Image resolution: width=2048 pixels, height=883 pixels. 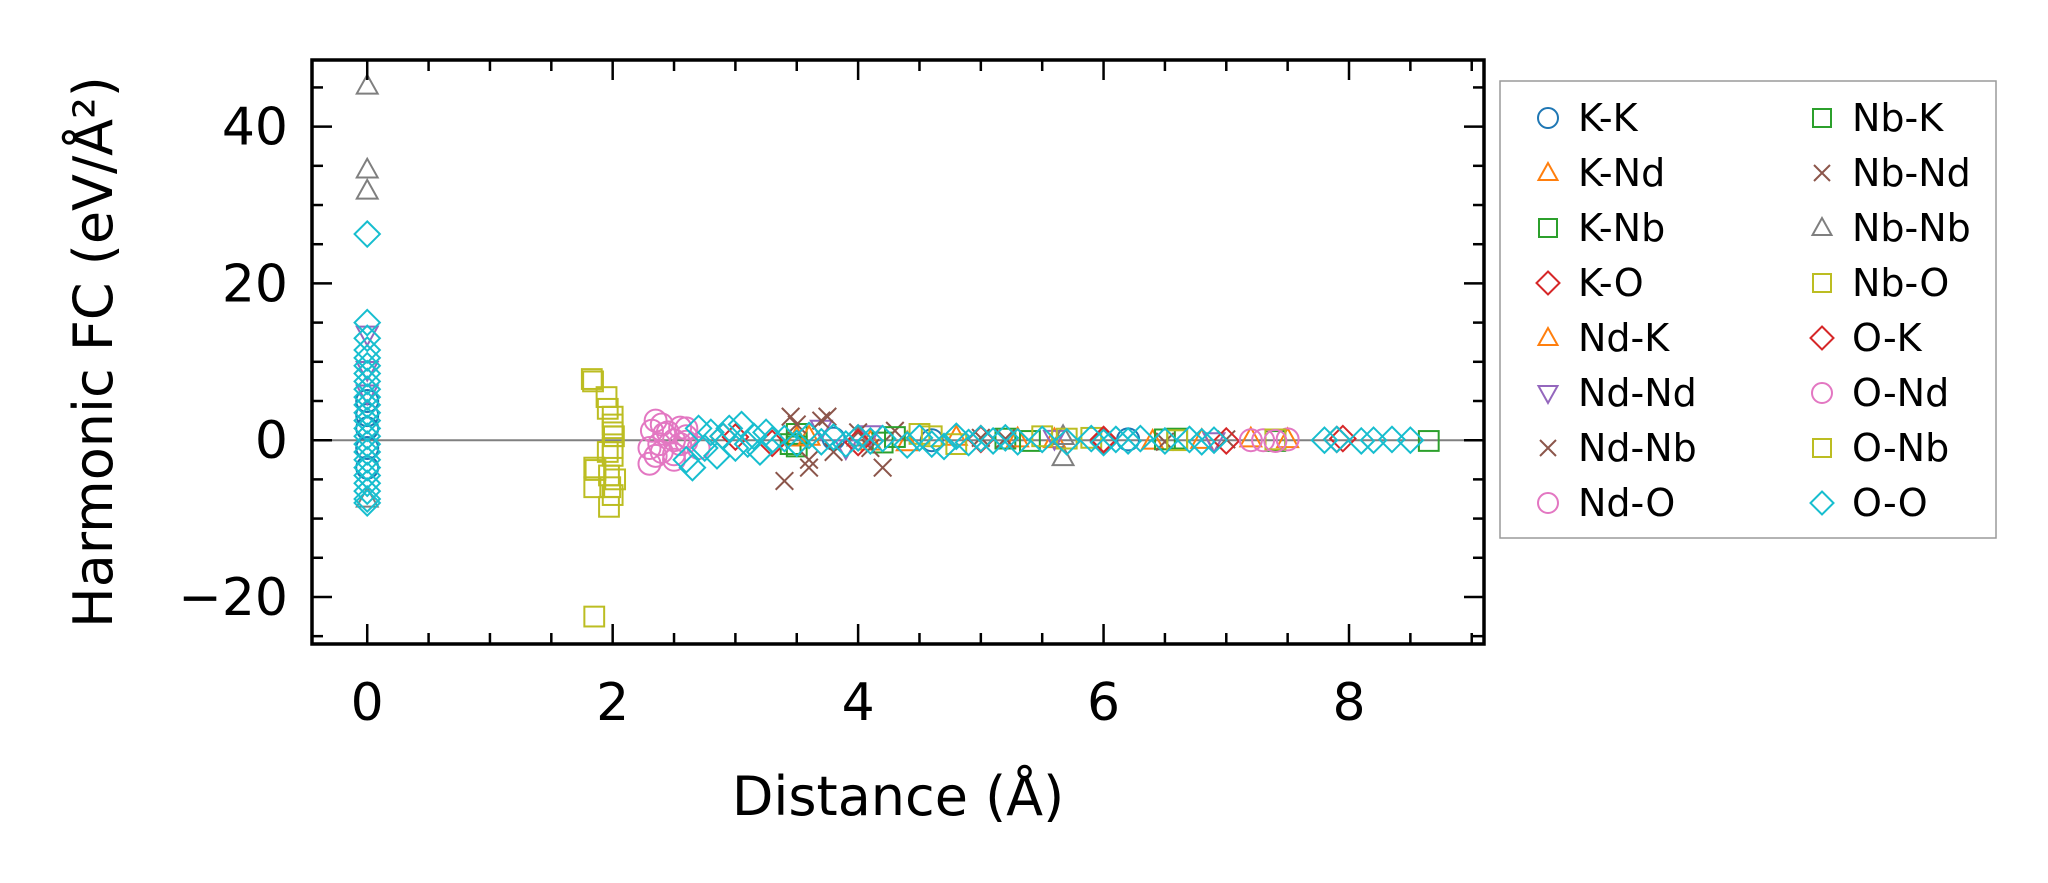 What do you see at coordinates (1626, 503) in the screenshot?
I see `legend-label: Nd-O` at bounding box center [1626, 503].